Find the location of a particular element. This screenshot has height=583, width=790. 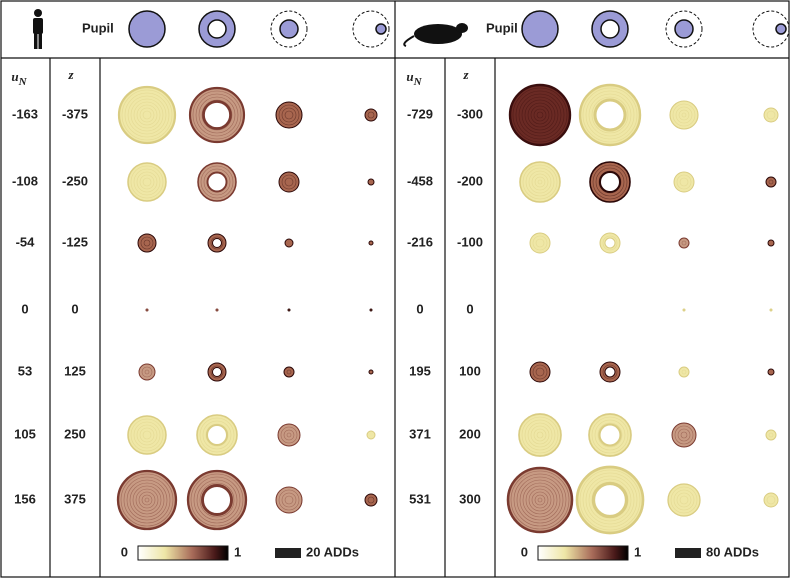

col-header-z: z is located at coordinates (465, 74).